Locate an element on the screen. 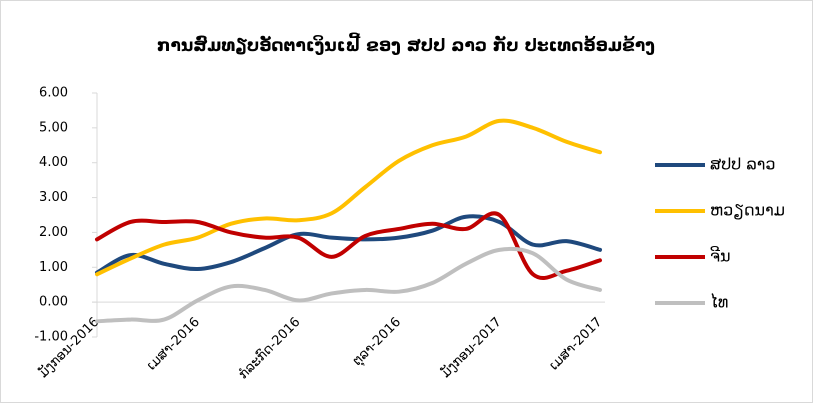  legend-label: ຈີນ is located at coordinates (720, 255).